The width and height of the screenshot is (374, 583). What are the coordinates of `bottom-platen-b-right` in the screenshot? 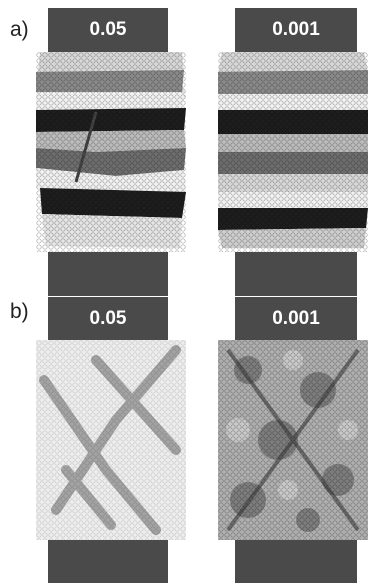 It's located at (296, 561).